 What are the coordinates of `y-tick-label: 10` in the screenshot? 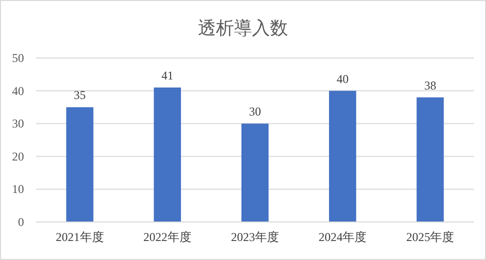 It's located at (18, 189).